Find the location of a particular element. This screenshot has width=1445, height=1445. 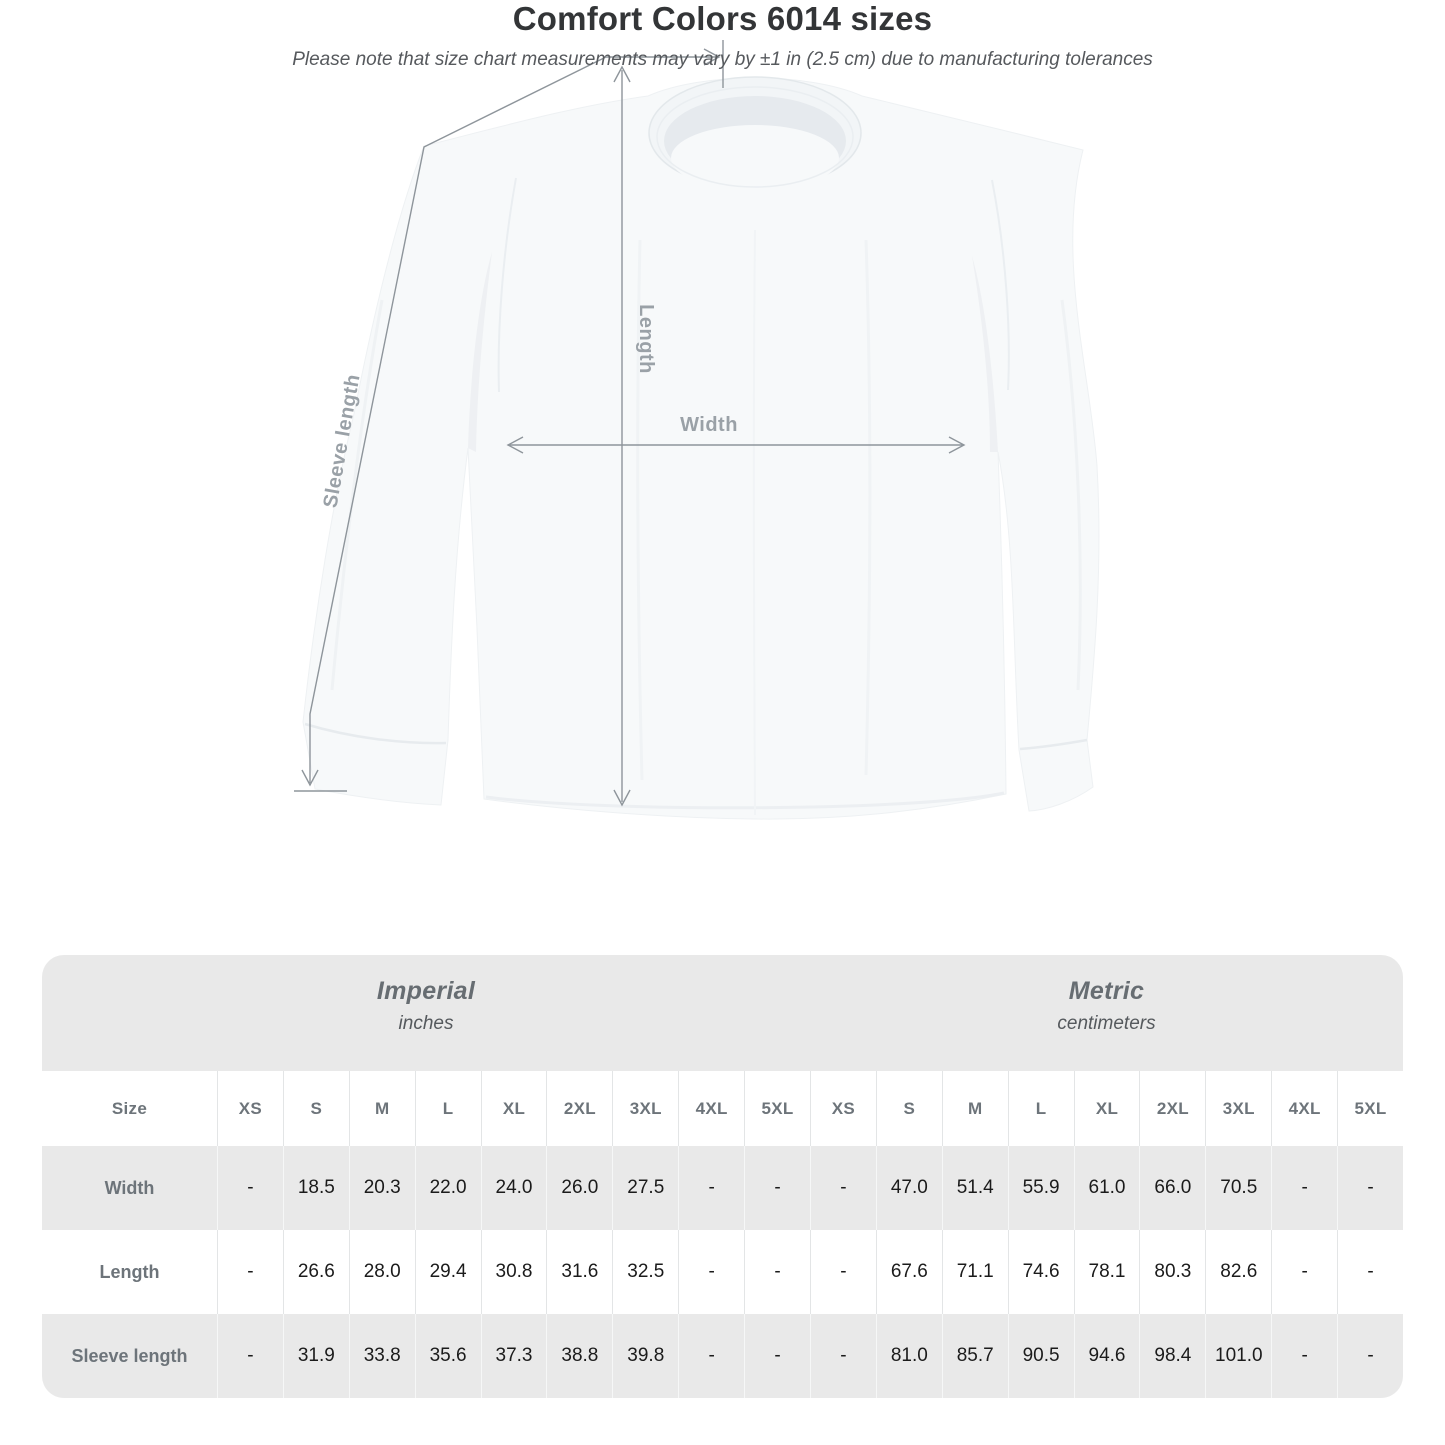

metric-section-header: Metric centimeters is located at coordinates (1106, 1013).